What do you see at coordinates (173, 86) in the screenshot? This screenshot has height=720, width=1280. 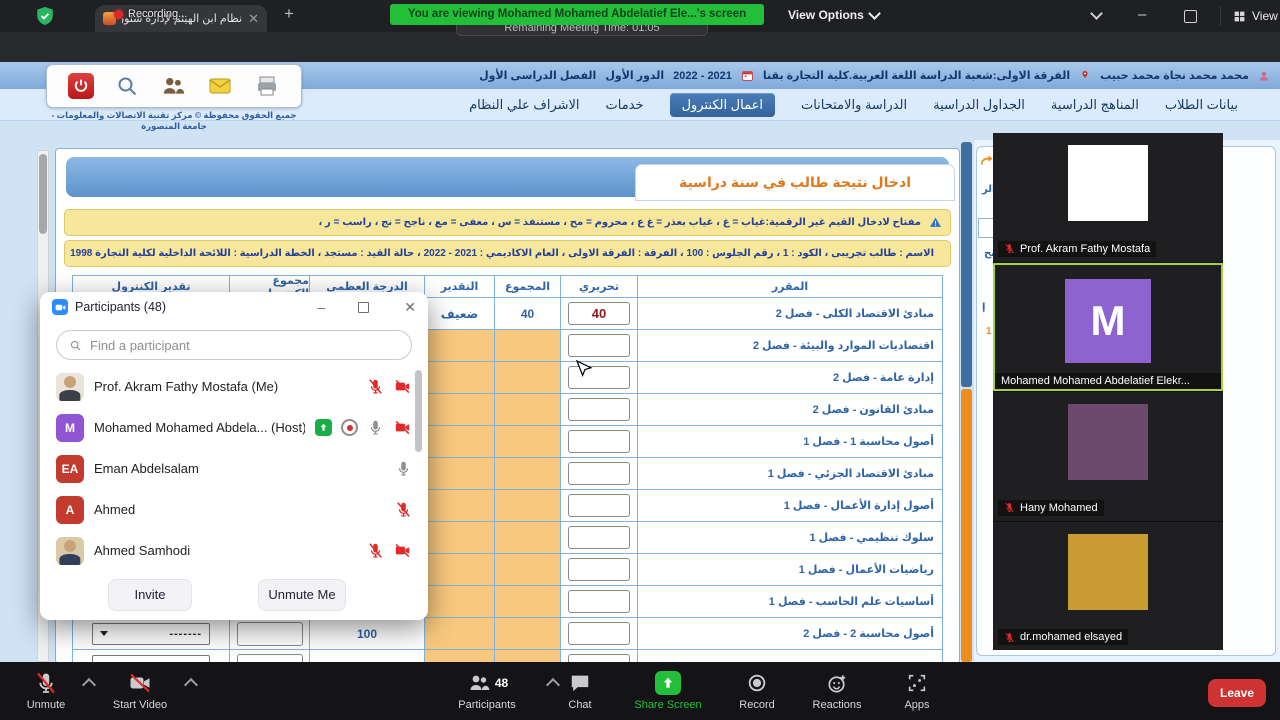 I see `users-group-icon` at bounding box center [173, 86].